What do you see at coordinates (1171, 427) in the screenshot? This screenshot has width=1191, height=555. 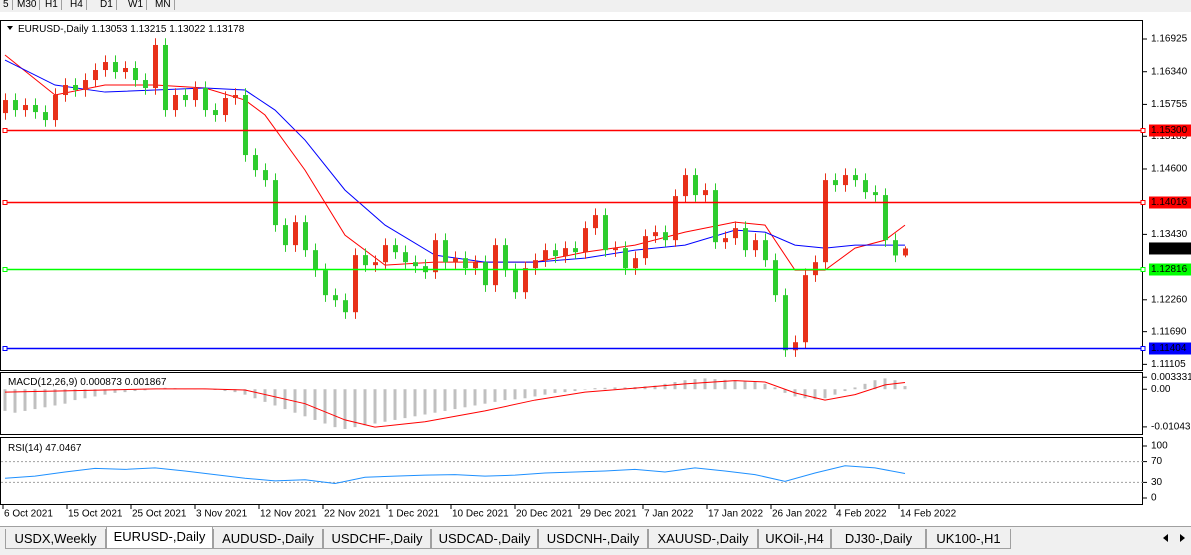 I see `y-tick-label: -0.01043` at bounding box center [1171, 427].